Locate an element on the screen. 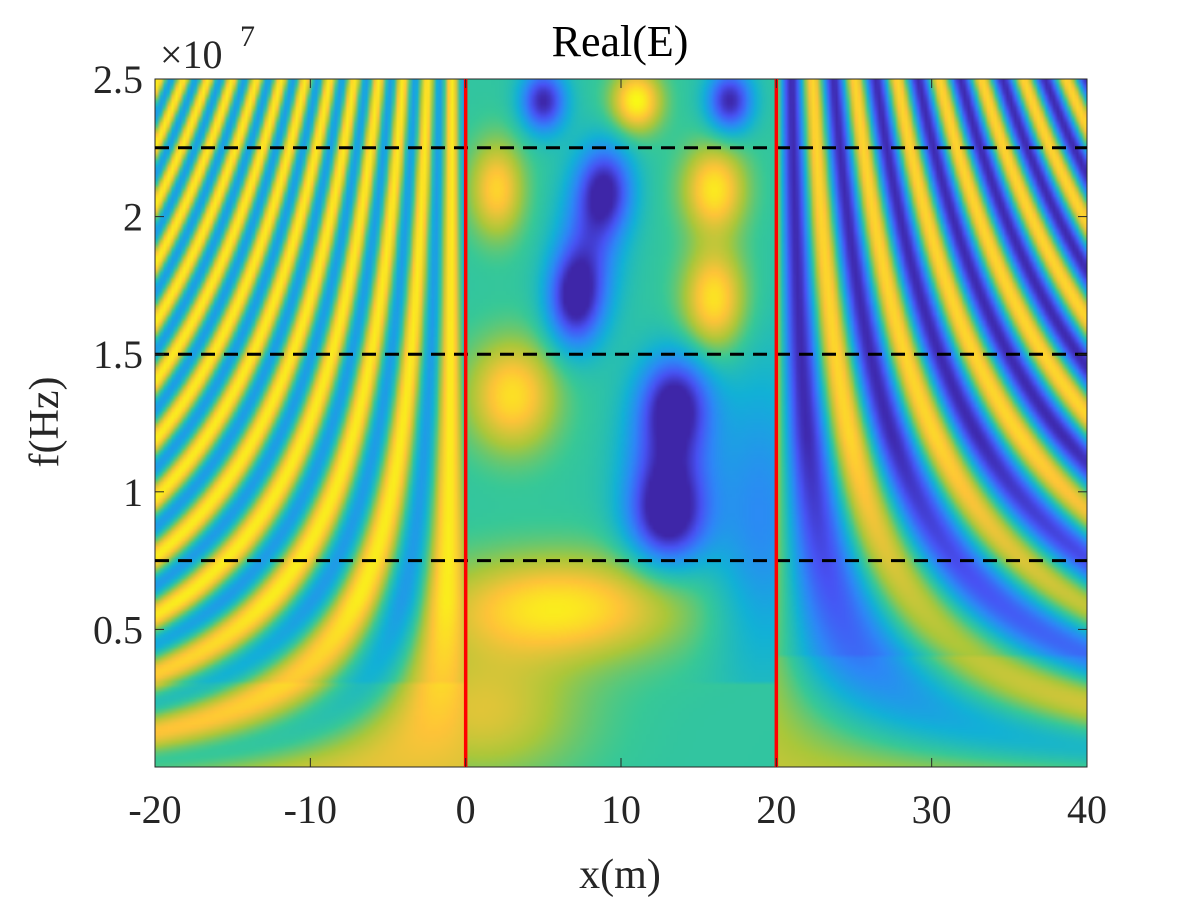 The height and width of the screenshot is (900, 1200). y-tick-label: 0.5 is located at coordinates (118, 629).